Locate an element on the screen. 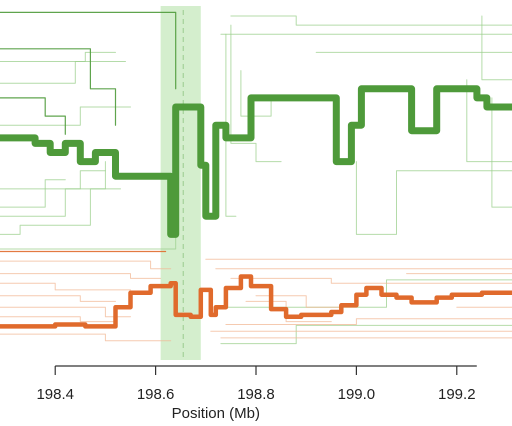  highlight-region is located at coordinates (180, 183).